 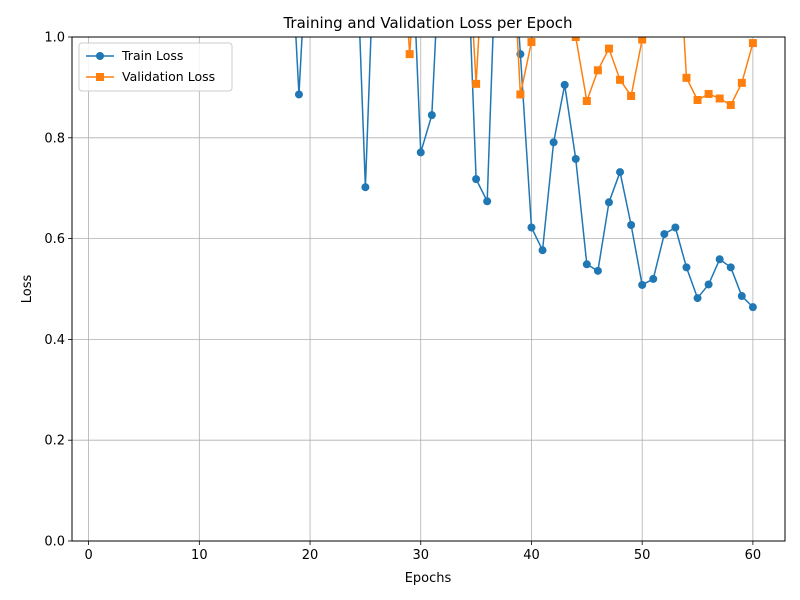 What do you see at coordinates (100, 77) in the screenshot?
I see `legend-validation-marker` at bounding box center [100, 77].